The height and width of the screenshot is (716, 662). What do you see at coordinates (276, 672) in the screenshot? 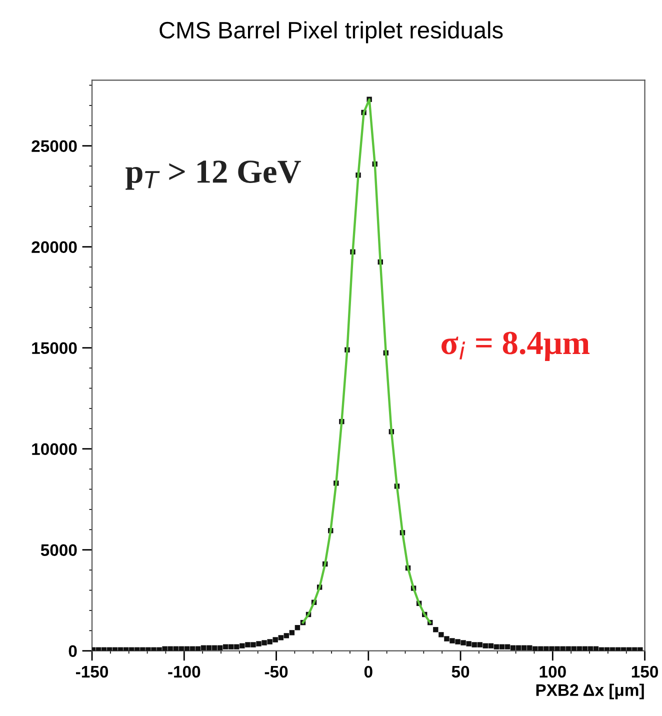
I see `x-tick-label: -50` at bounding box center [276, 672].